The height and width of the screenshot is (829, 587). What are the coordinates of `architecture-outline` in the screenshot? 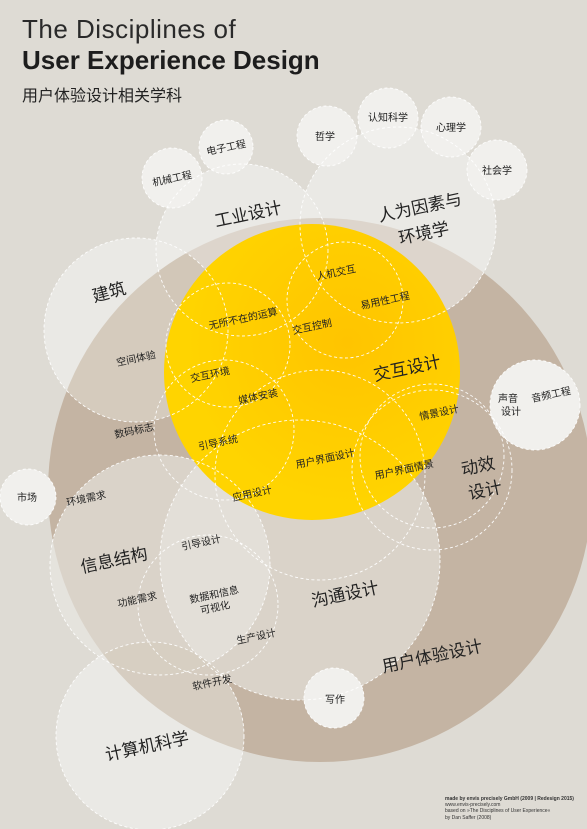 It's located at (136, 330).